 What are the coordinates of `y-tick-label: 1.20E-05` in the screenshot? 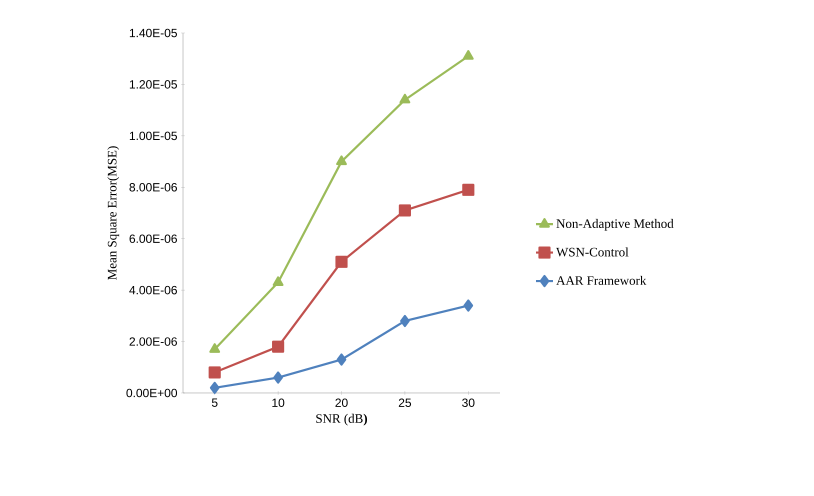 It's located at (153, 84).